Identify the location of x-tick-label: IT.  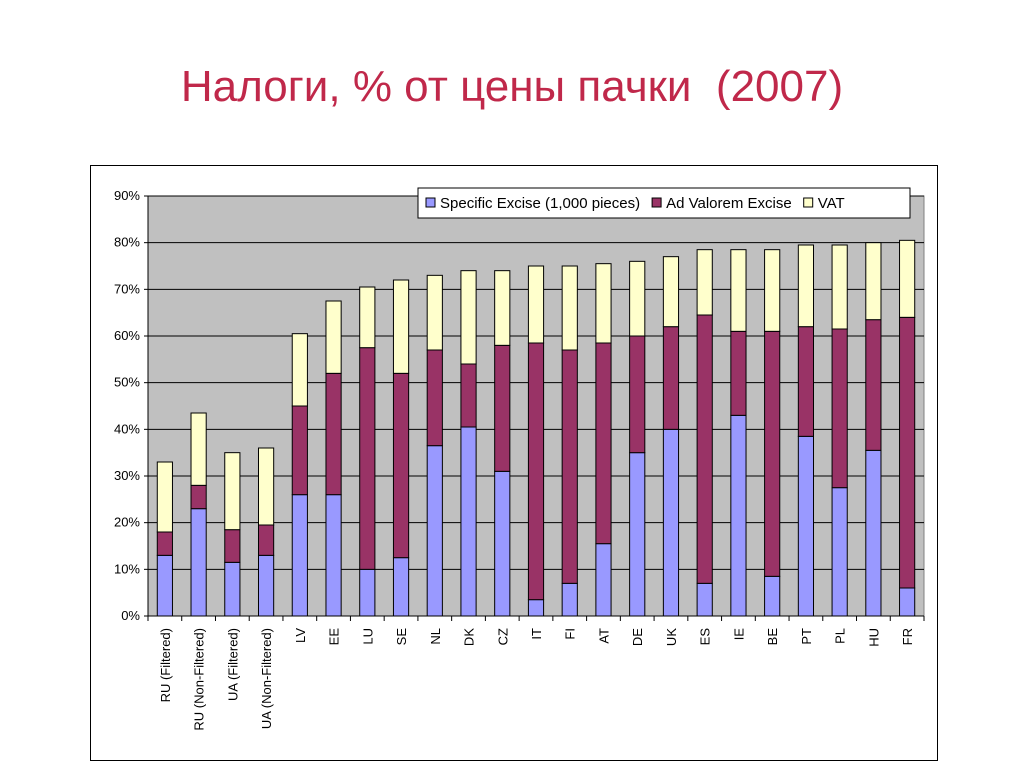
(536, 634).